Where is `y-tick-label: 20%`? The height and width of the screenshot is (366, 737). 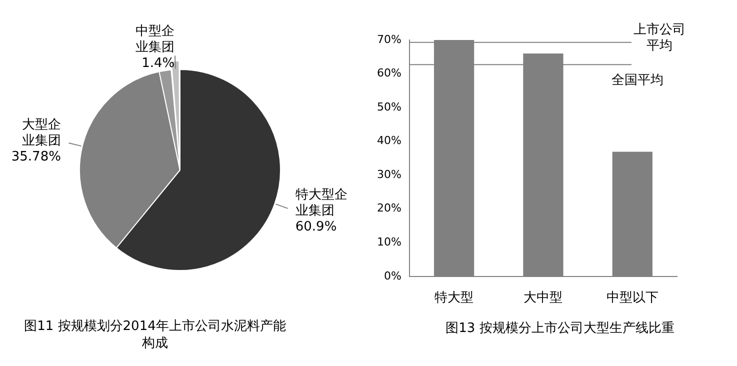 y-tick-label: 20% is located at coordinates (389, 208).